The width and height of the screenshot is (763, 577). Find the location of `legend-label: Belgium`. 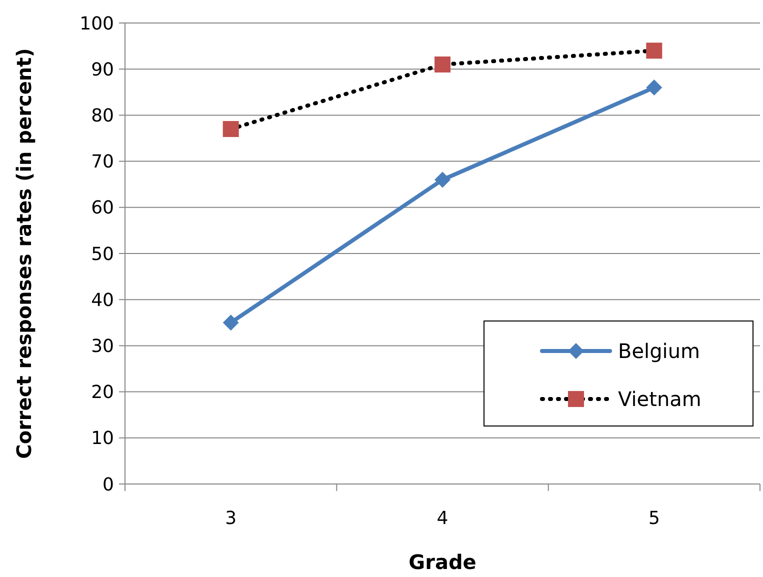

legend-label: Belgium is located at coordinates (659, 351).